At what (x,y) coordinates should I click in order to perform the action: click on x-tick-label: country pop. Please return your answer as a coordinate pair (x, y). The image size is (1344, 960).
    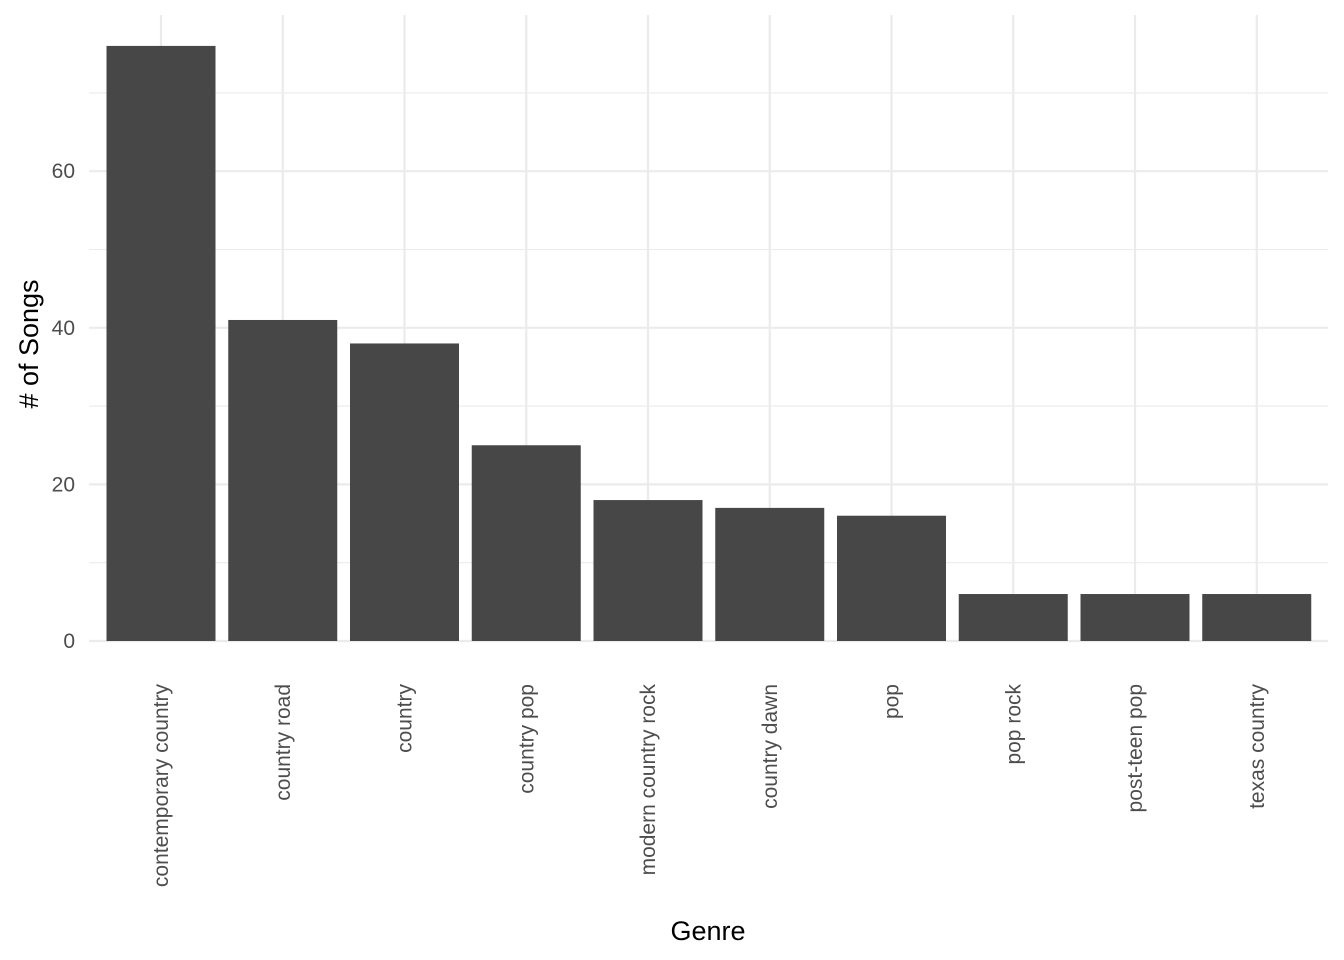
    Looking at the image, I should click on (526, 739).